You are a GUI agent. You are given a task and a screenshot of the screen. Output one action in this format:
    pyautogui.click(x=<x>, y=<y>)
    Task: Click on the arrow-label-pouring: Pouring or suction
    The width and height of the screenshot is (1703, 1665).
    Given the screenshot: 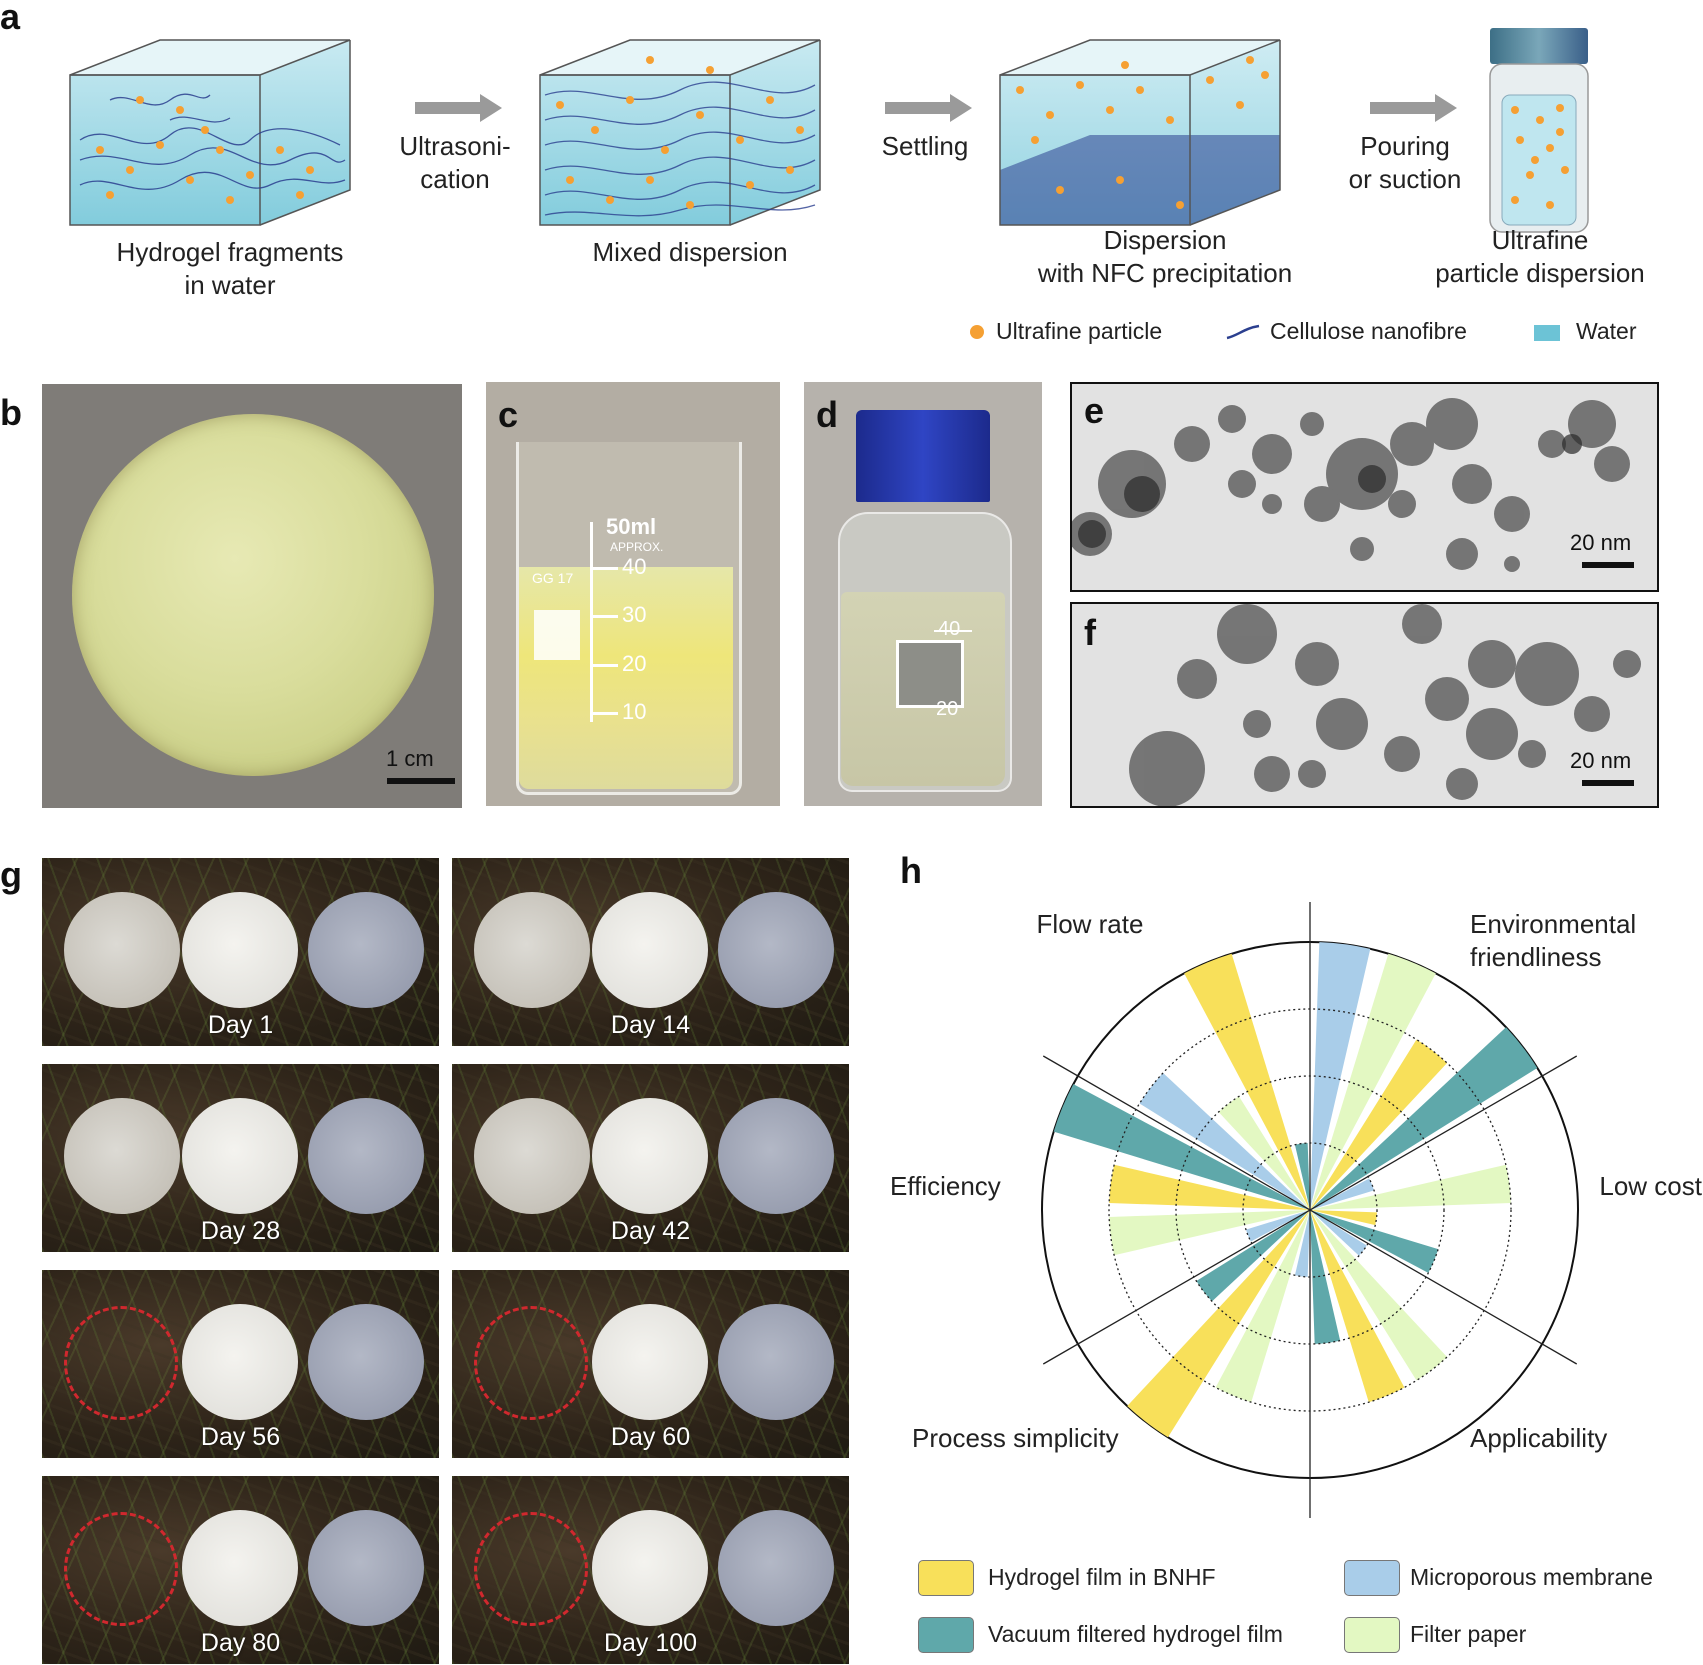 What is the action you would take?
    pyautogui.click(x=1405, y=162)
    